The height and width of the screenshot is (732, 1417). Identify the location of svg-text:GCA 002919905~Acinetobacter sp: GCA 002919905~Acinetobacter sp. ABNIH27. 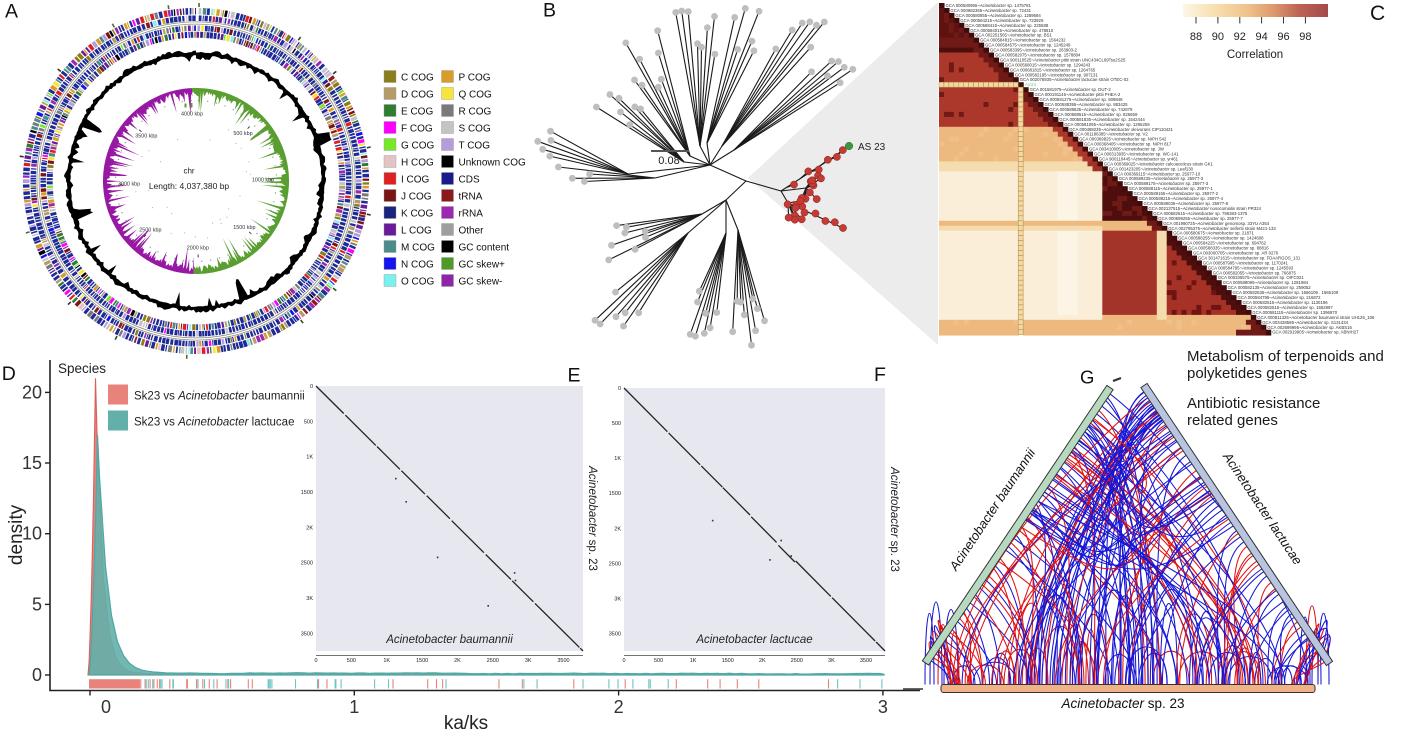
(1315, 332).